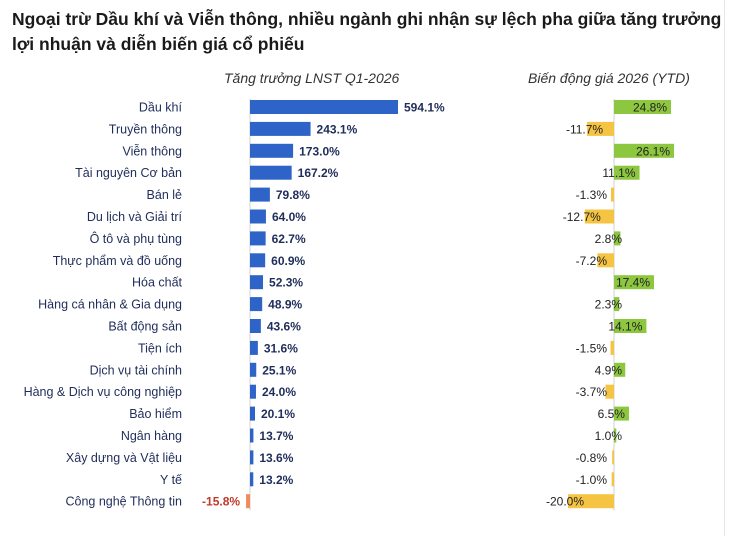 The height and width of the screenshot is (536, 730). What do you see at coordinates (276, 480) in the screenshot?
I see `profit-data-label: 13.2%` at bounding box center [276, 480].